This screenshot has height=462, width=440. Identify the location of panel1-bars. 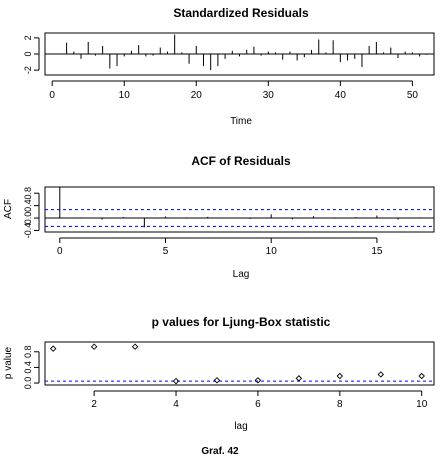
(239, 52).